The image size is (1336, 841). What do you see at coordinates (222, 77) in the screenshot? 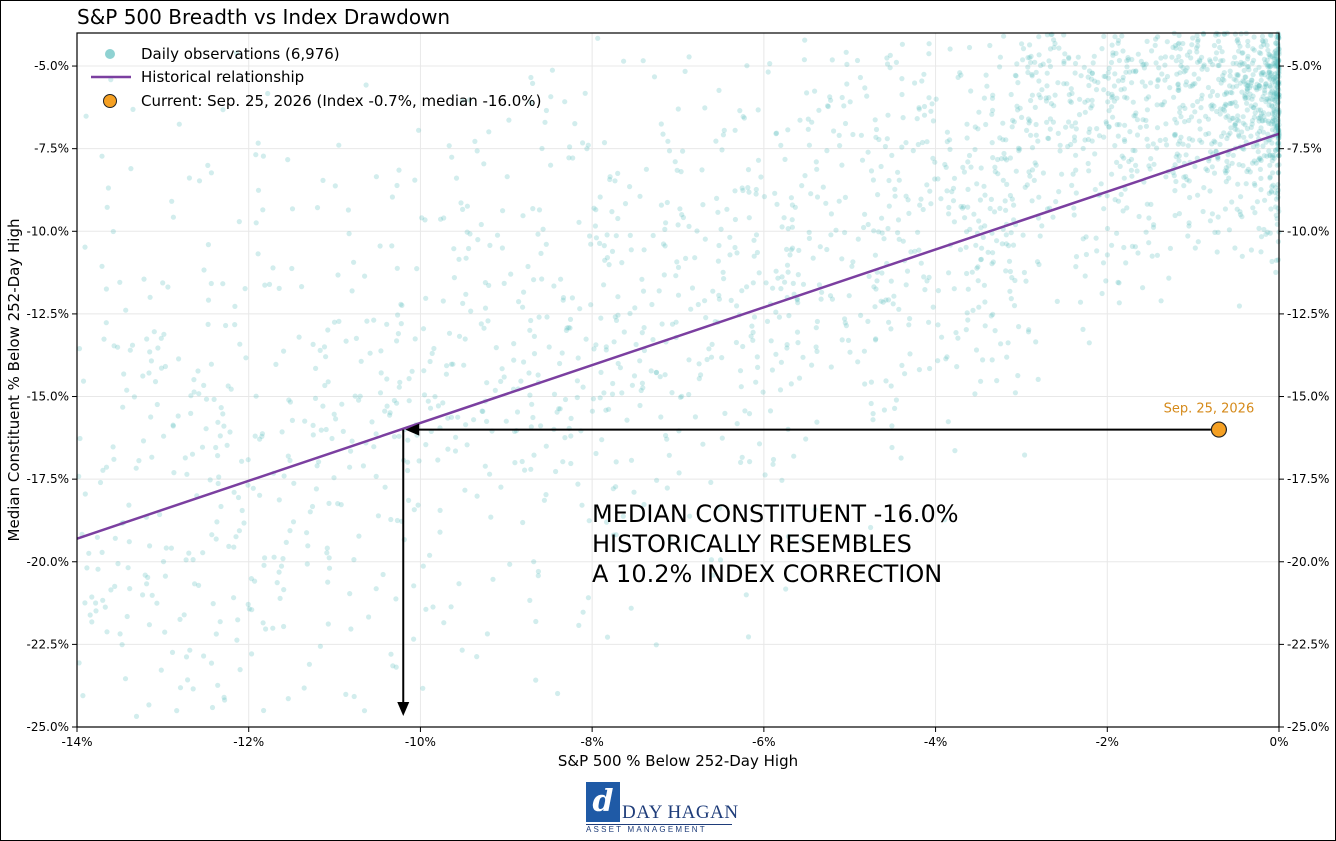
I see `legend-line-label: Historical relationship` at bounding box center [222, 77].